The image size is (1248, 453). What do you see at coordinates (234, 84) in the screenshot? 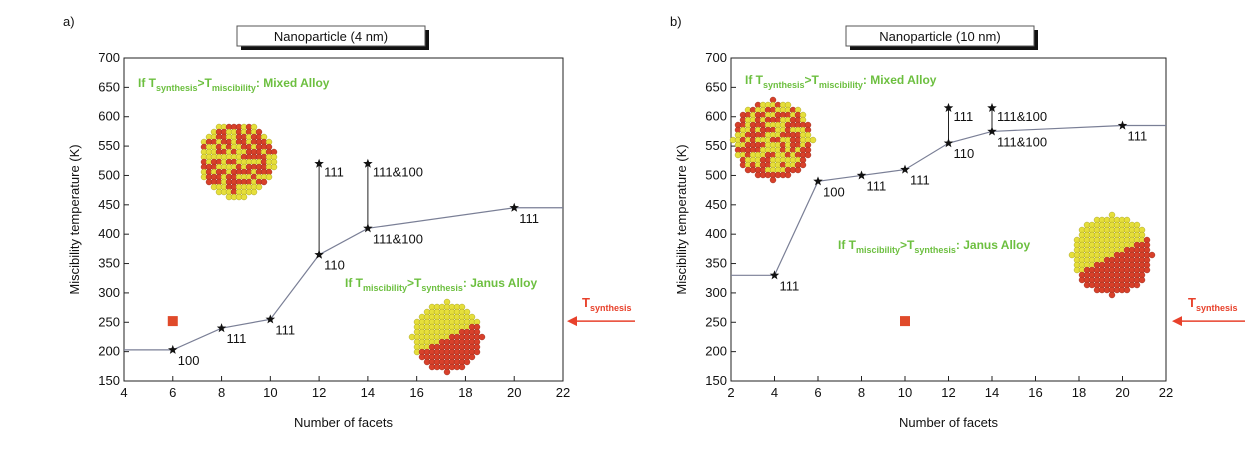
I see `mixed-annotation: If Tsynthesis>Tmiscibility: Mixed Alloy` at bounding box center [234, 84].